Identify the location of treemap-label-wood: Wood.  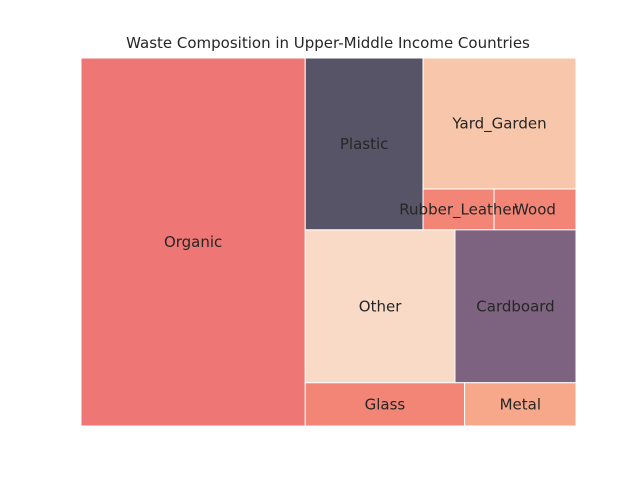
(535, 209).